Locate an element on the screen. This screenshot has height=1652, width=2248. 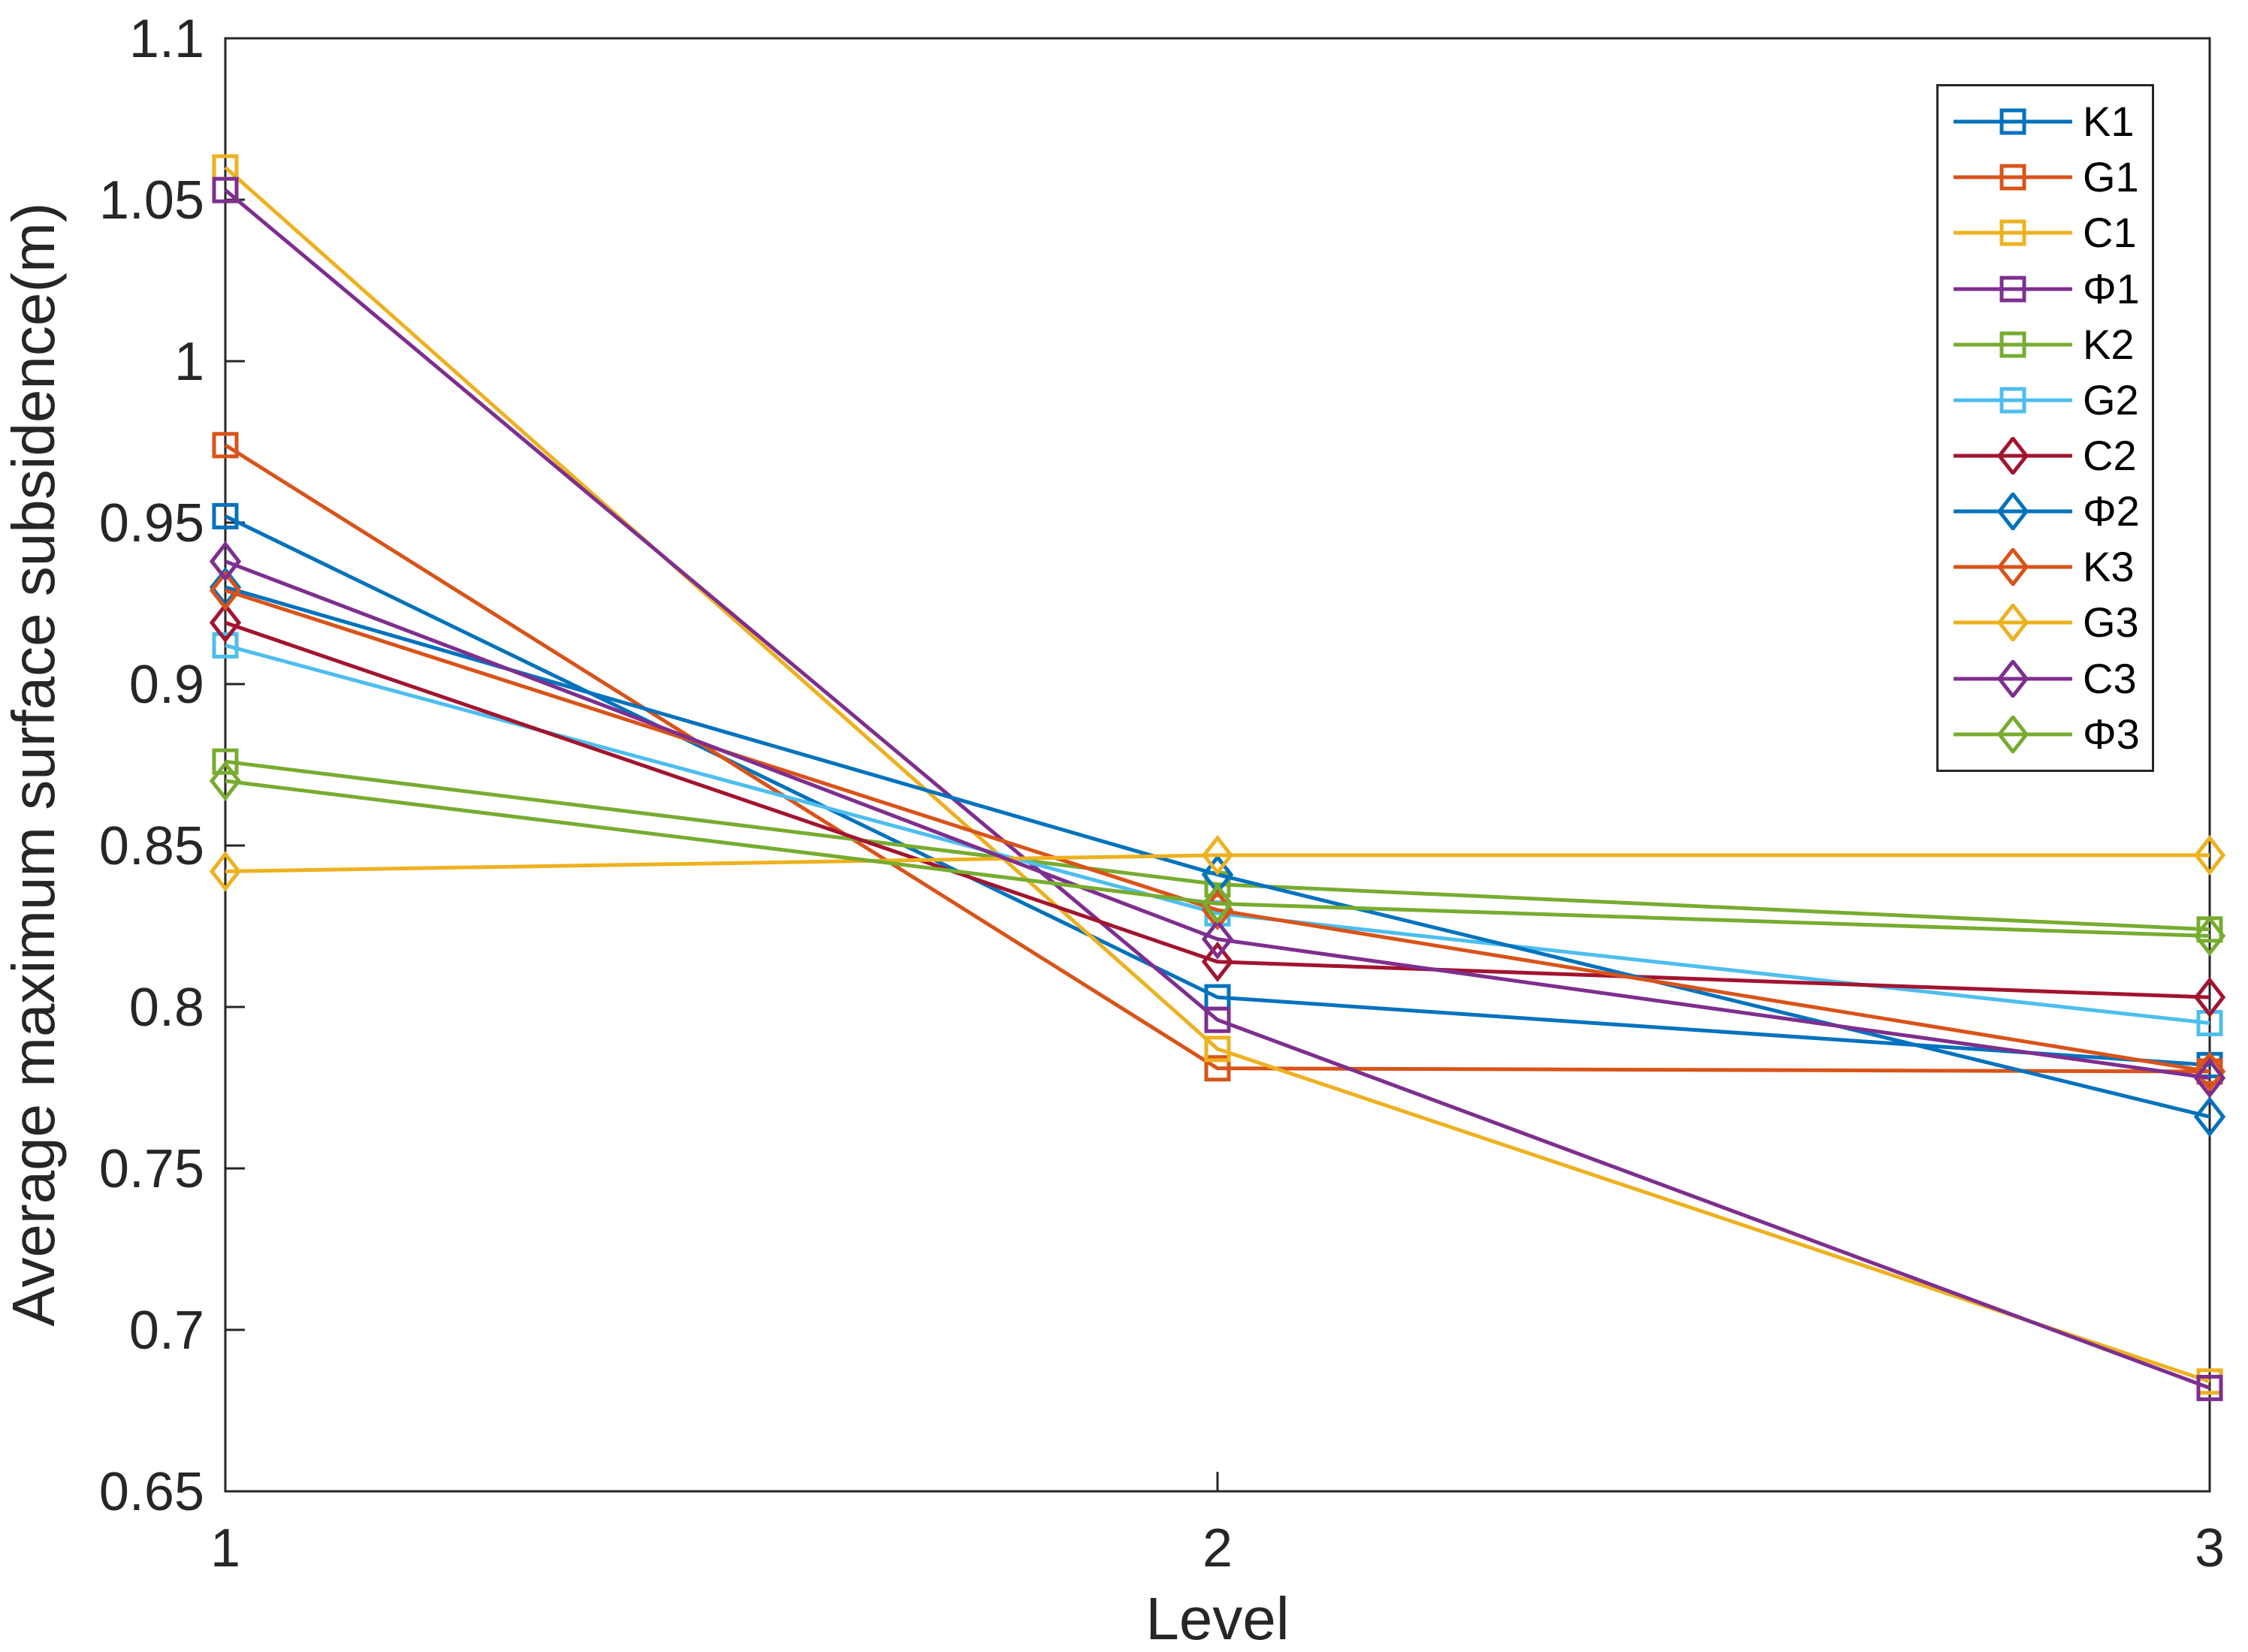
legend-entry-C3: C3 is located at coordinates (2045, 678).